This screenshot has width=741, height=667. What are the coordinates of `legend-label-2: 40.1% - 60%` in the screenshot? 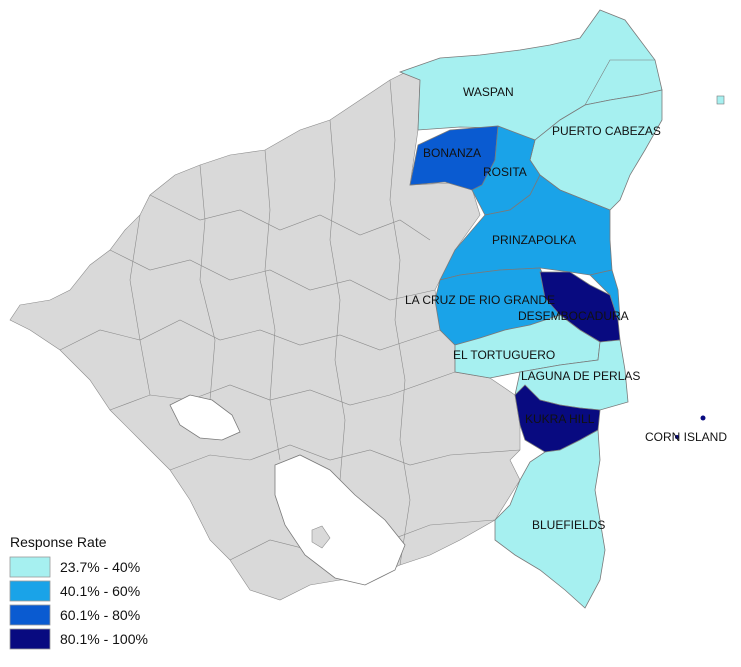 It's located at (100, 591).